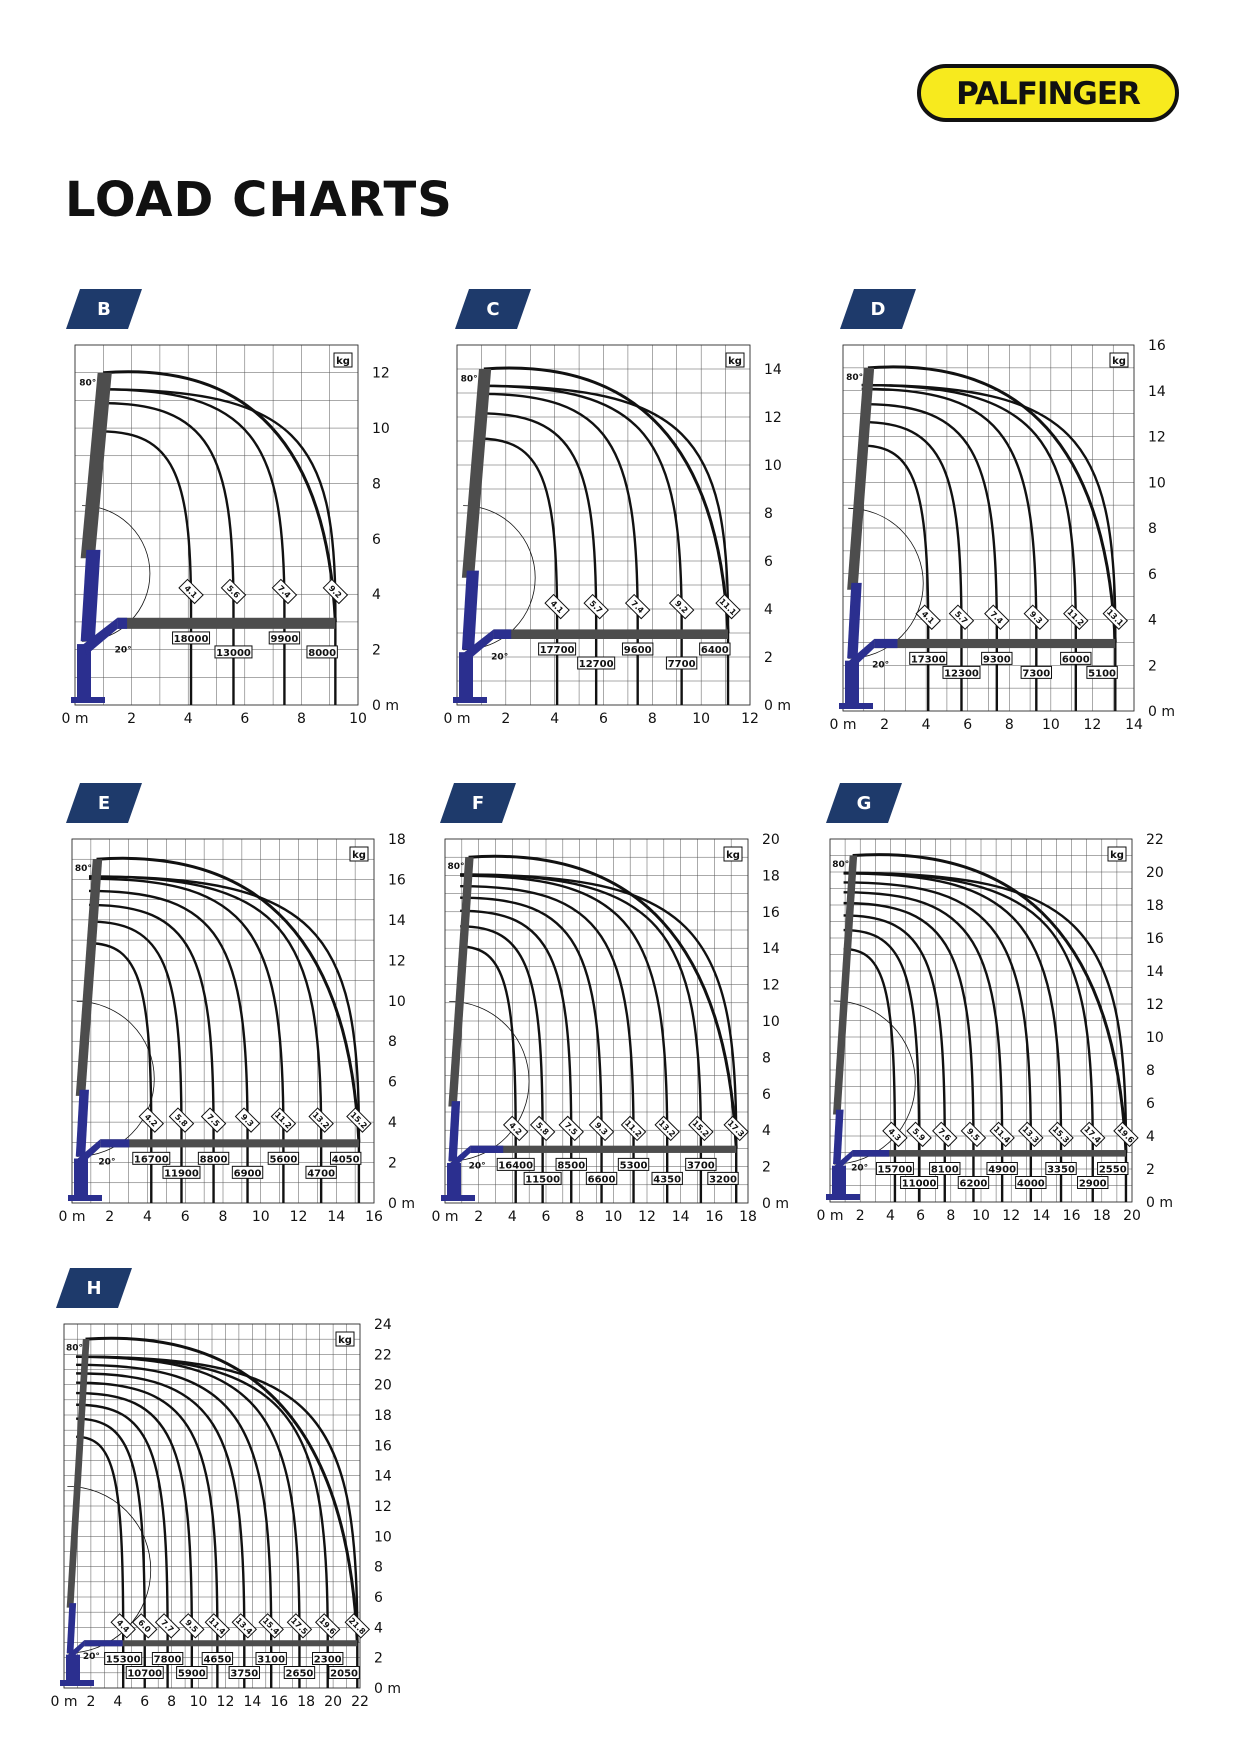  Describe the element at coordinates (571, 1128) in the screenshot. I see `outreach-label: 7.5` at that location.